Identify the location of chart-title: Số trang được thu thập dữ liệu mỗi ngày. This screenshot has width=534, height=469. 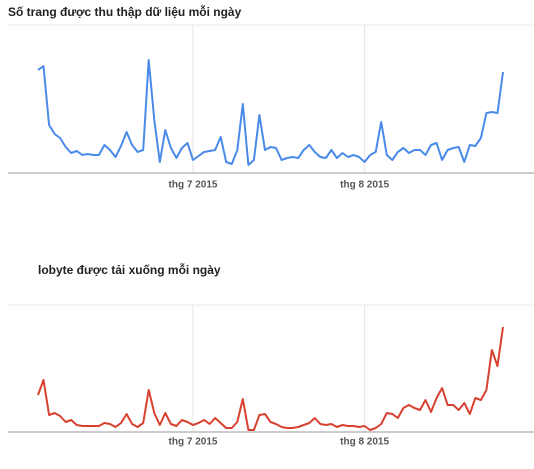
(125, 11).